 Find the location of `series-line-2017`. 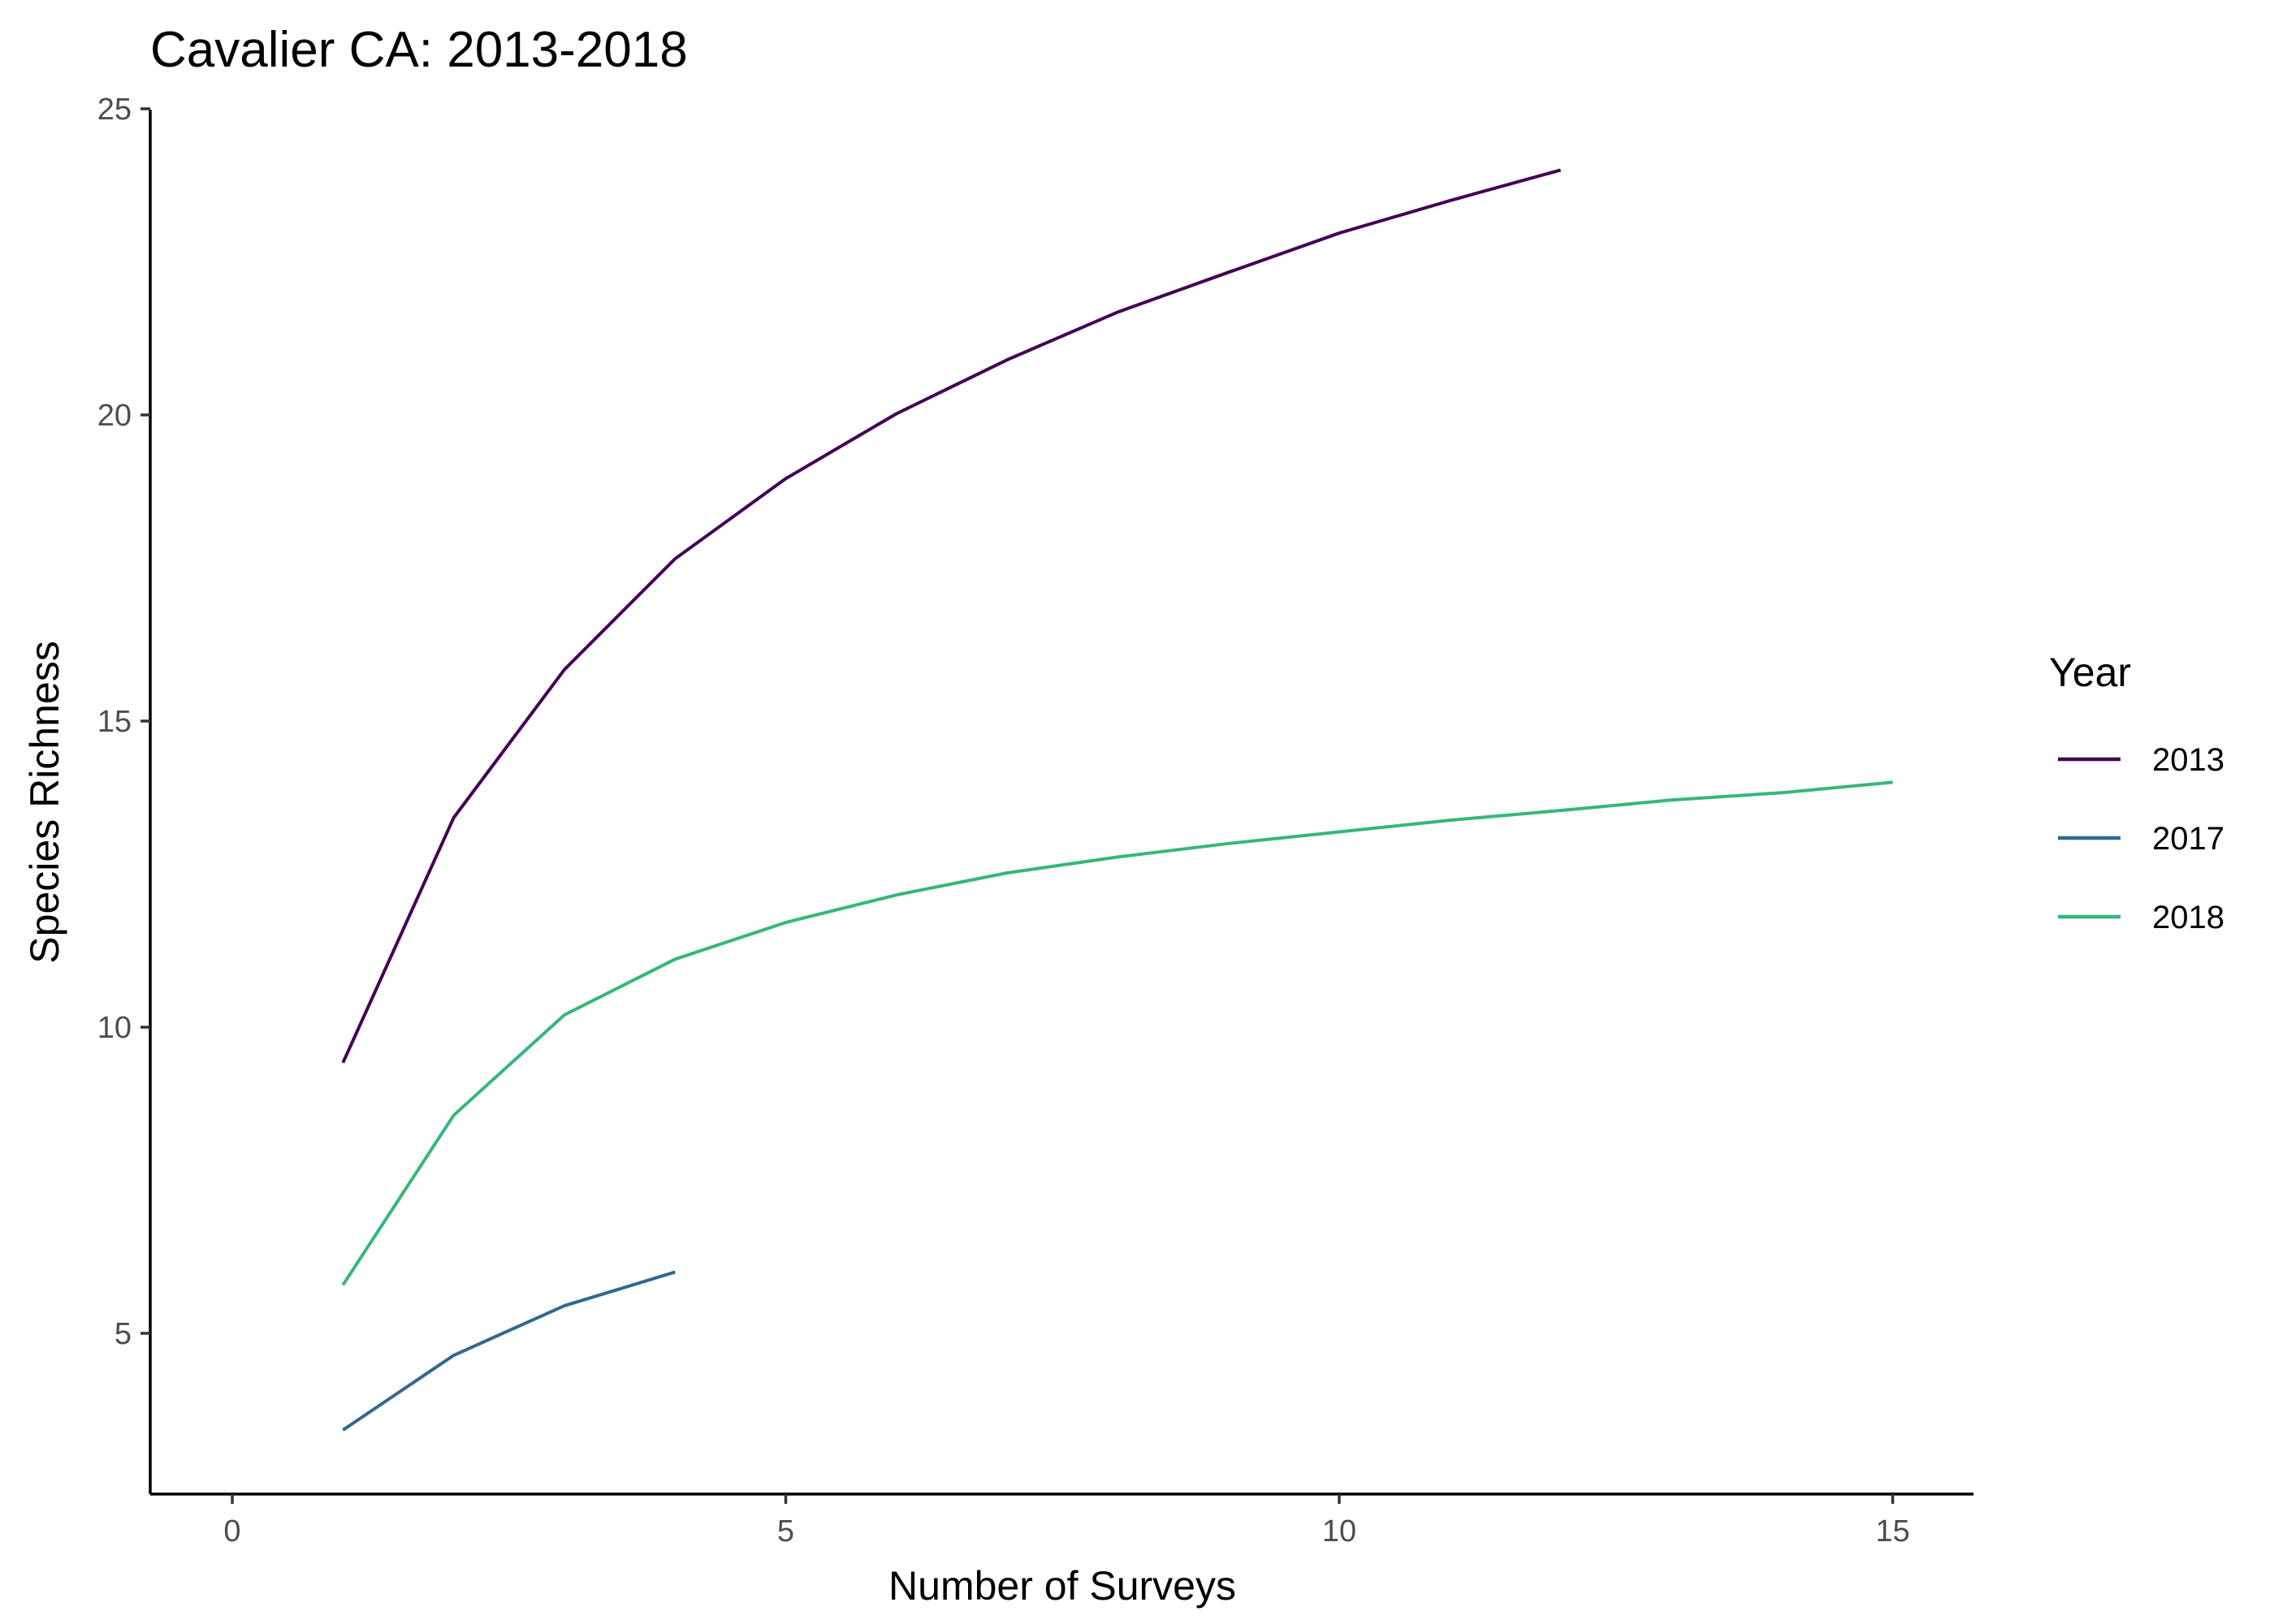

series-line-2017 is located at coordinates (509, 1351).